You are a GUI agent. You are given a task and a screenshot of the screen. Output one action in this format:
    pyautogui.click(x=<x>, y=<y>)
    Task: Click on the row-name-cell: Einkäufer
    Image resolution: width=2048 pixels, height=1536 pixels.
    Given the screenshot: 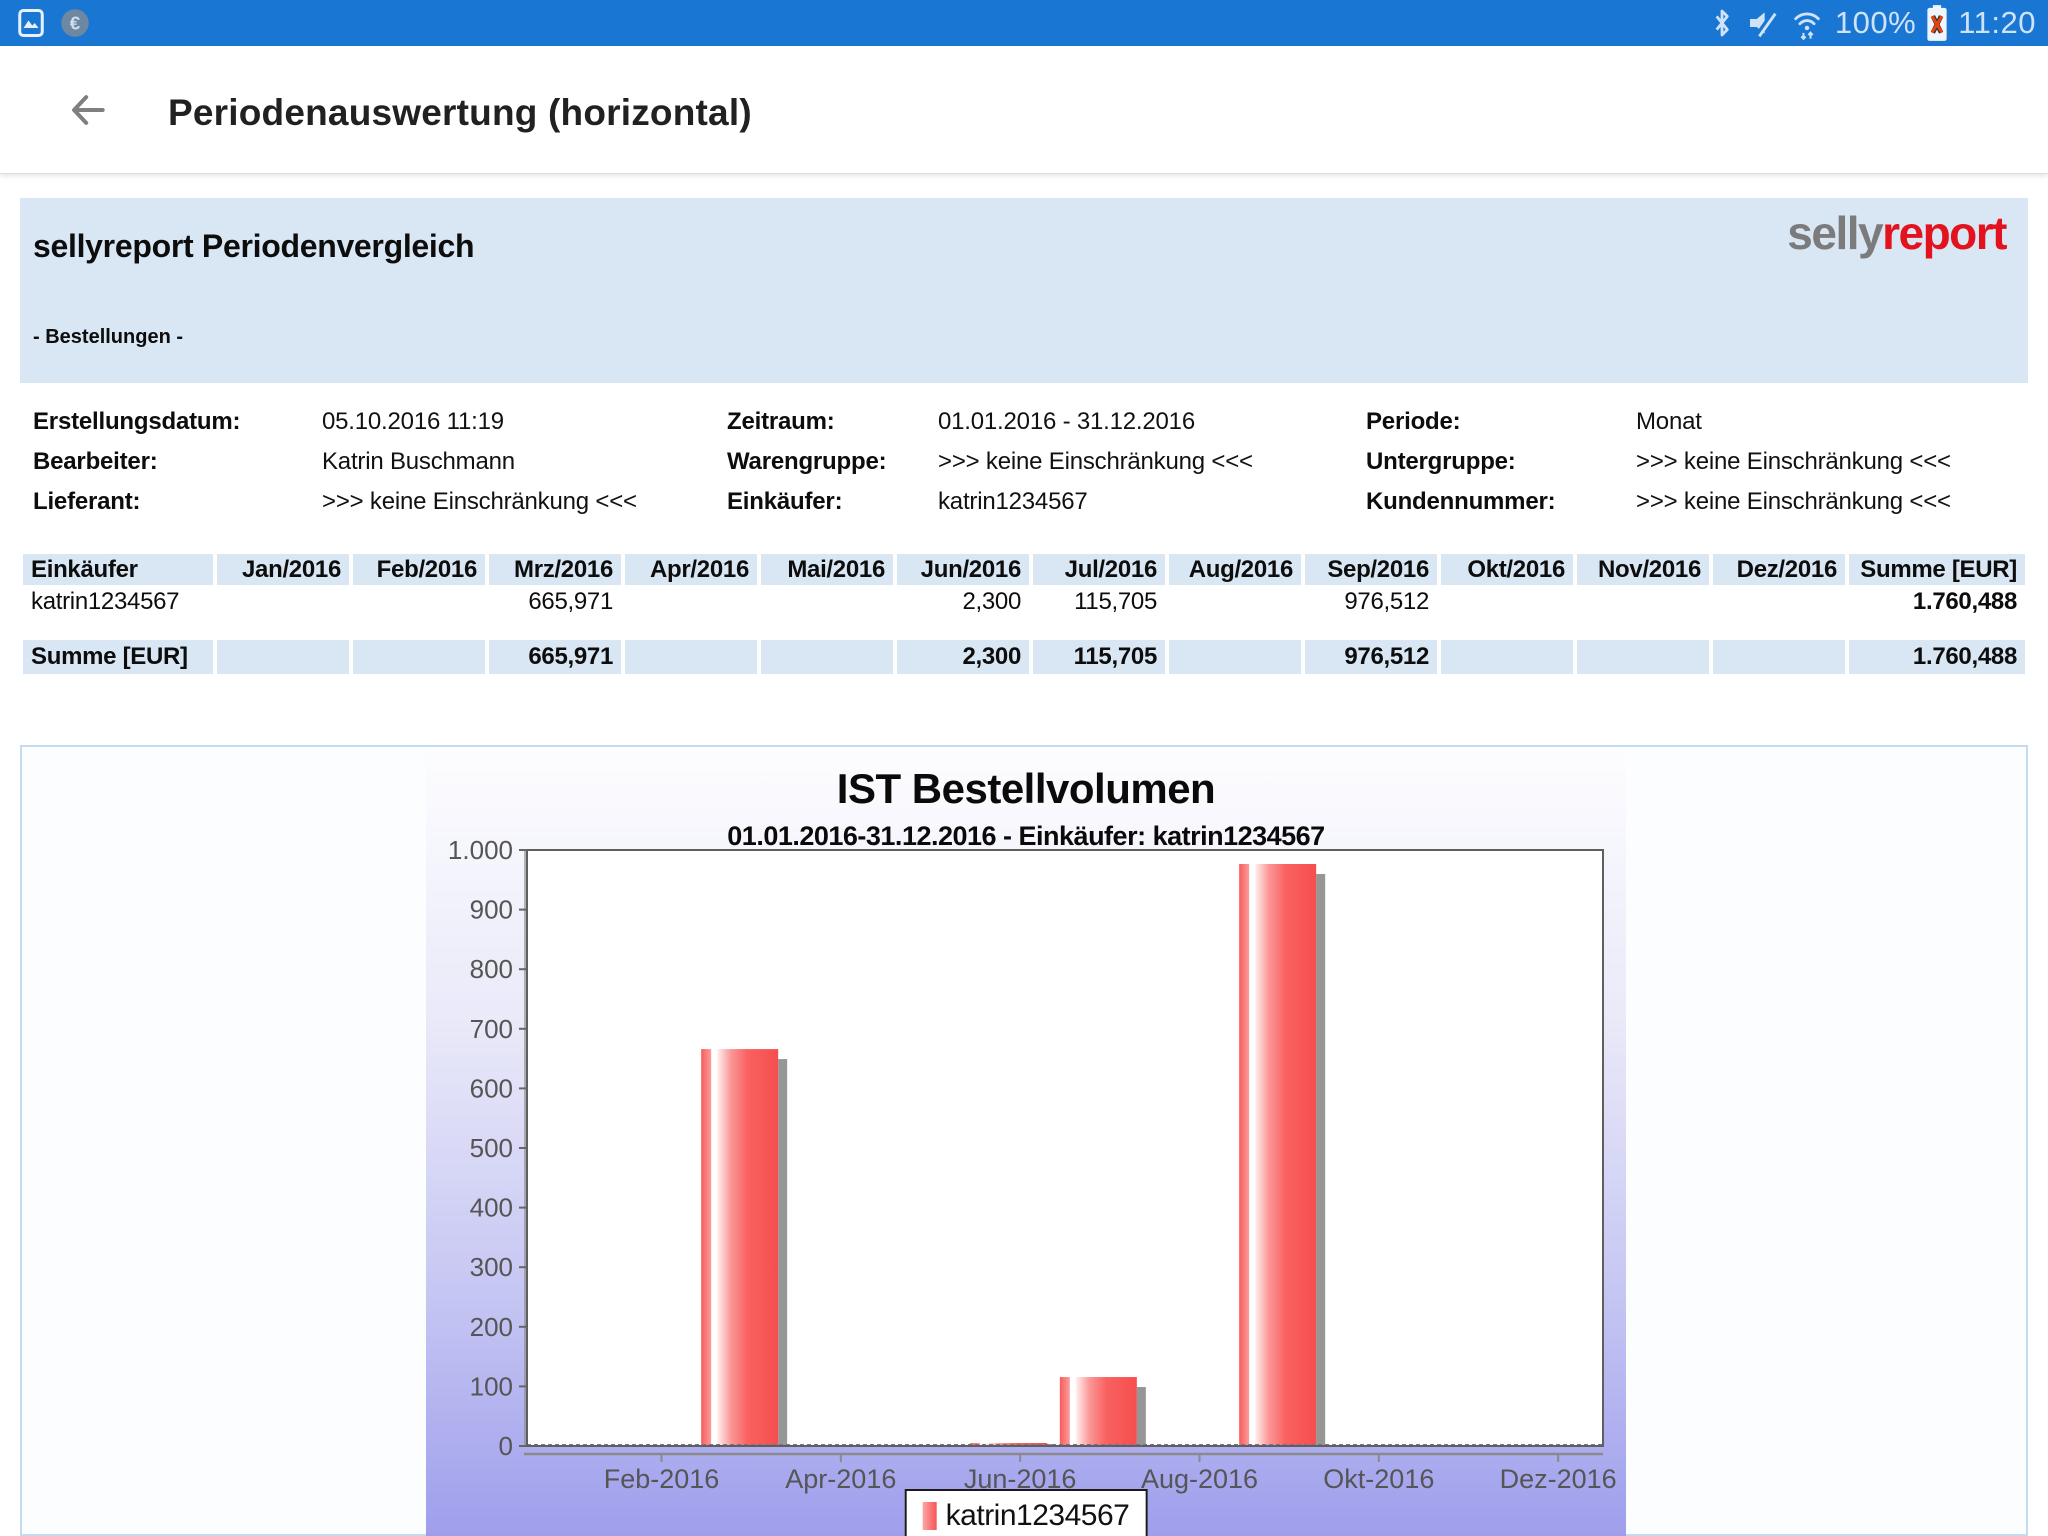 What is the action you would take?
    pyautogui.click(x=118, y=569)
    